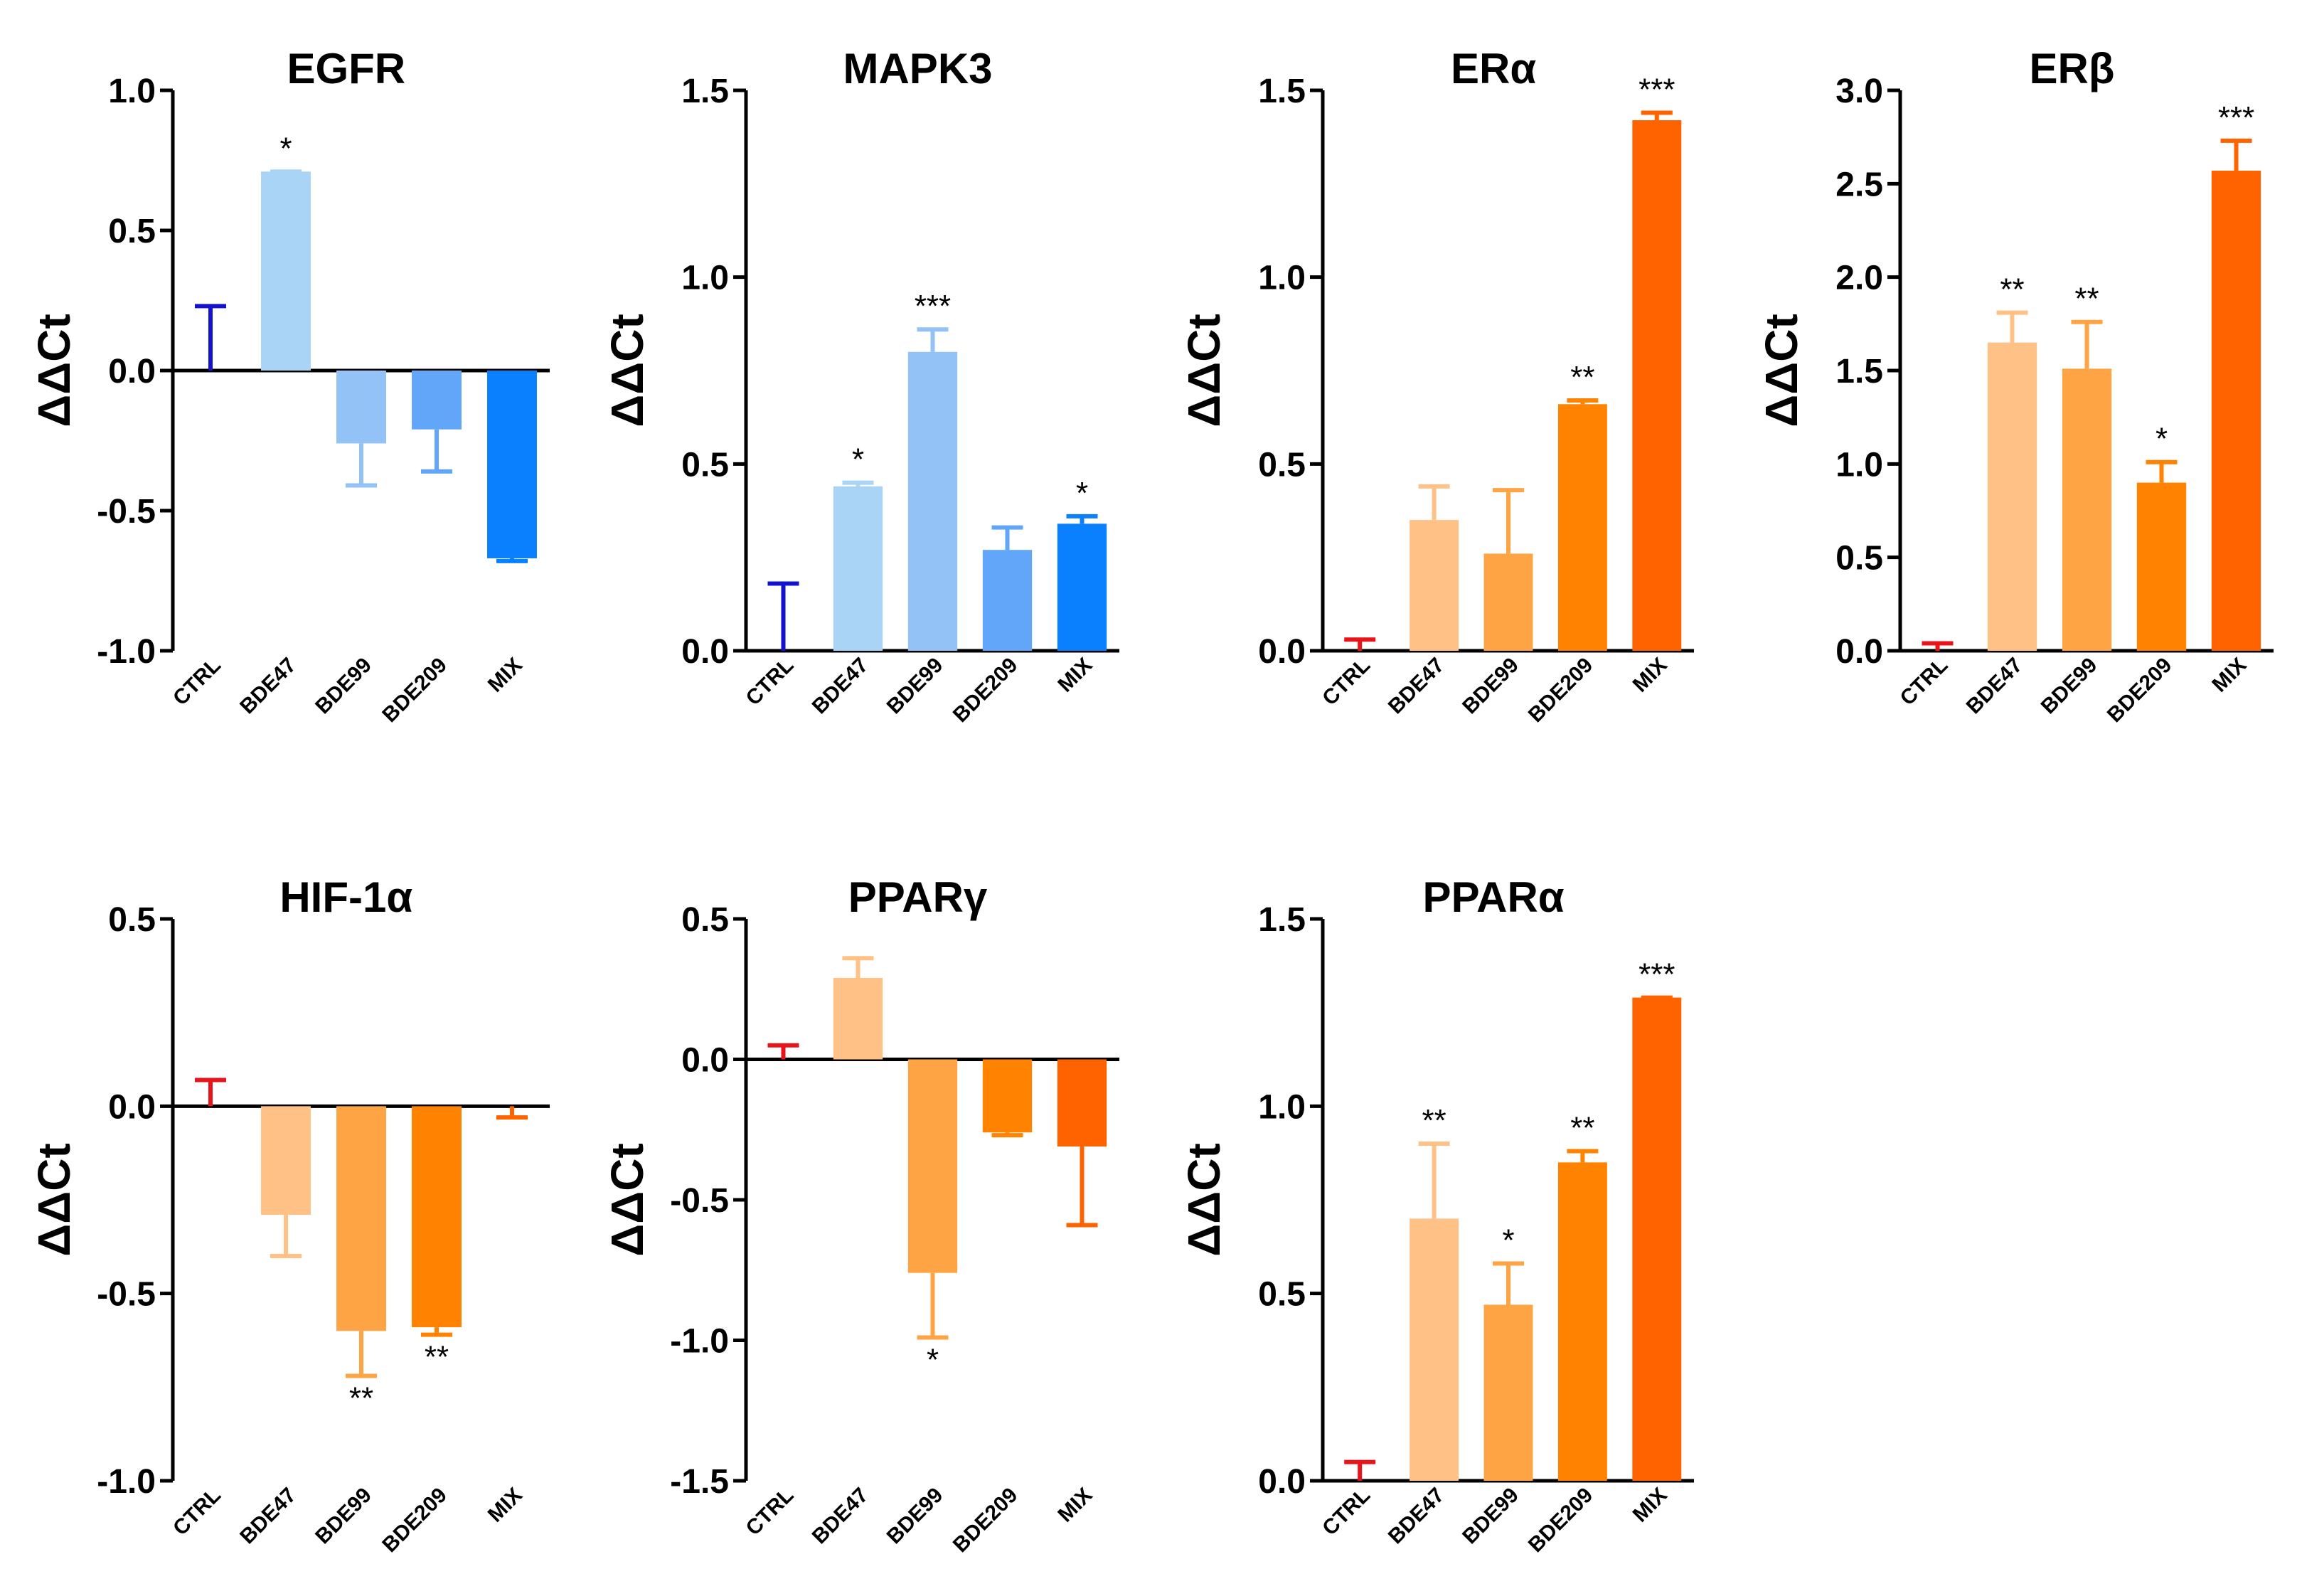  Describe the element at coordinates (1859, 278) in the screenshot. I see `y-tick-label: 2.0` at that location.